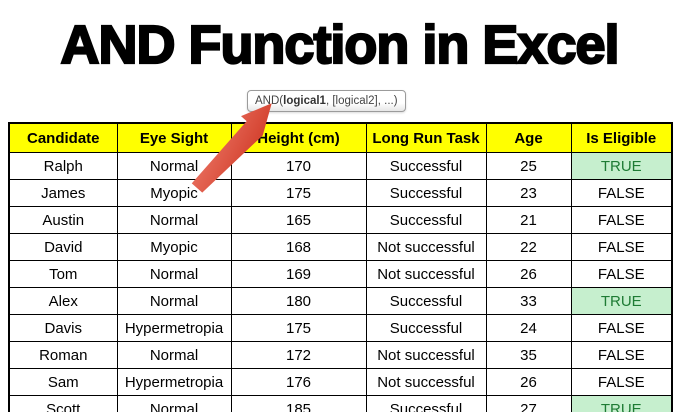 Image resolution: width=679 pixels, height=412 pixels. What do you see at coordinates (298, 301) in the screenshot?
I see `cell-height: 180` at bounding box center [298, 301].